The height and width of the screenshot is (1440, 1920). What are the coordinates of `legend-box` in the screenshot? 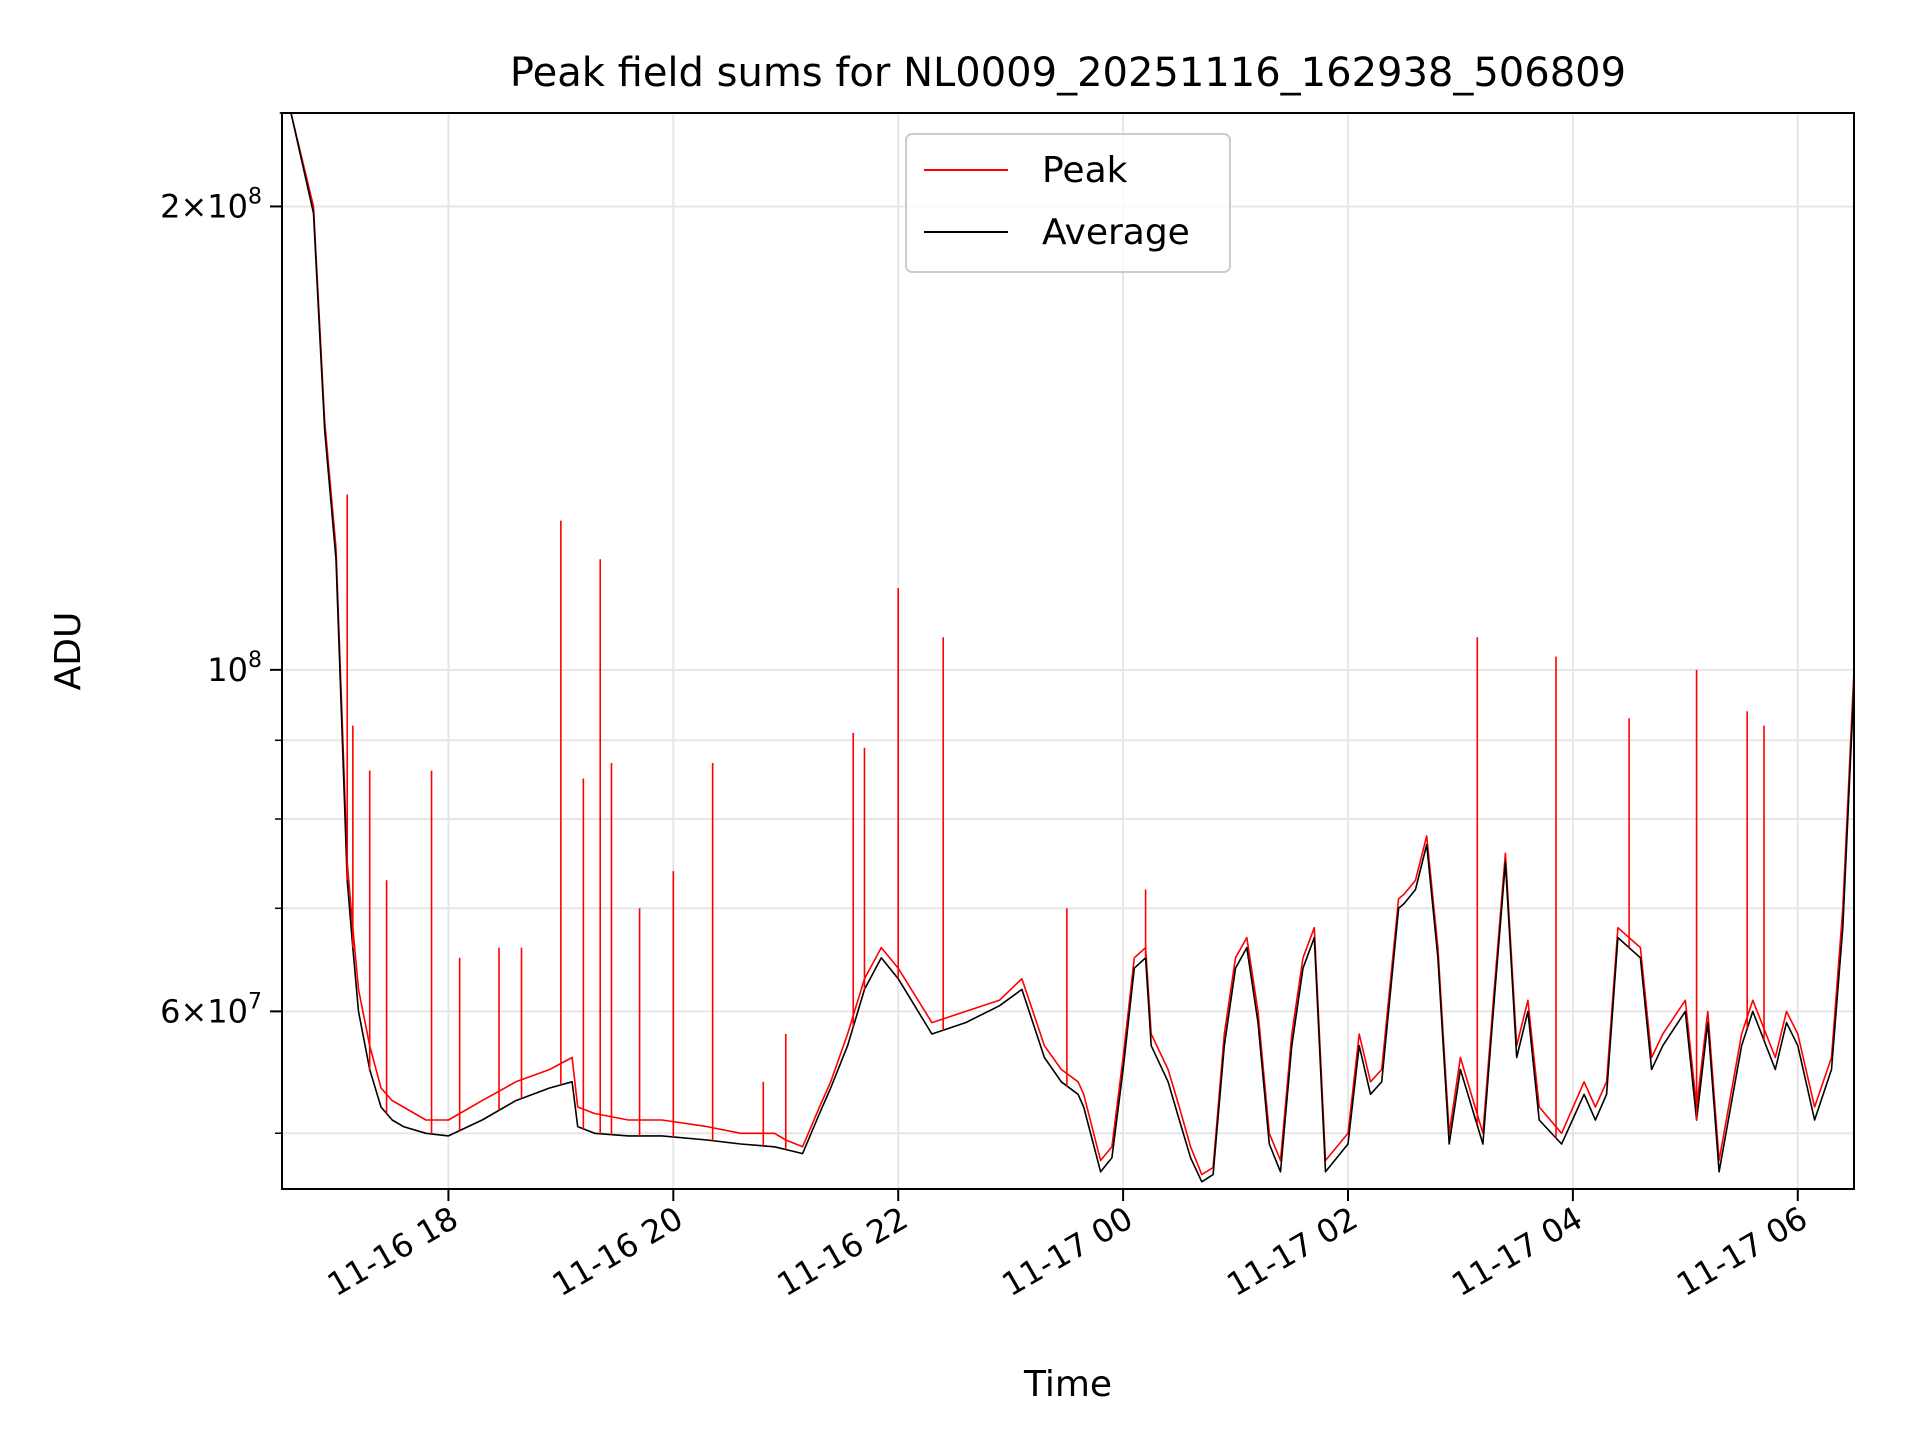 It's located at (1068, 203).